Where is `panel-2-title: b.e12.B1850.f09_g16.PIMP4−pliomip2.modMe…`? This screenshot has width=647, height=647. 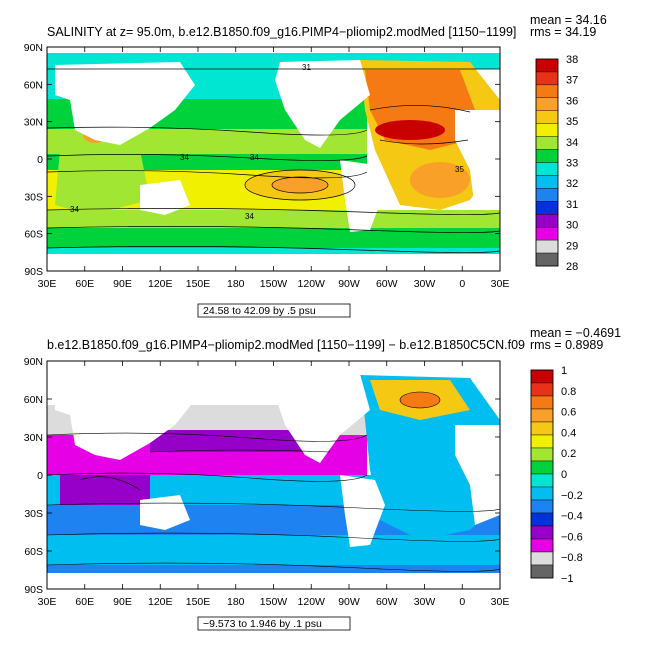
panel-2-title: b.e12.B1850.f09_g16.PIMP4−pliomip2.modMe… is located at coordinates (286, 345).